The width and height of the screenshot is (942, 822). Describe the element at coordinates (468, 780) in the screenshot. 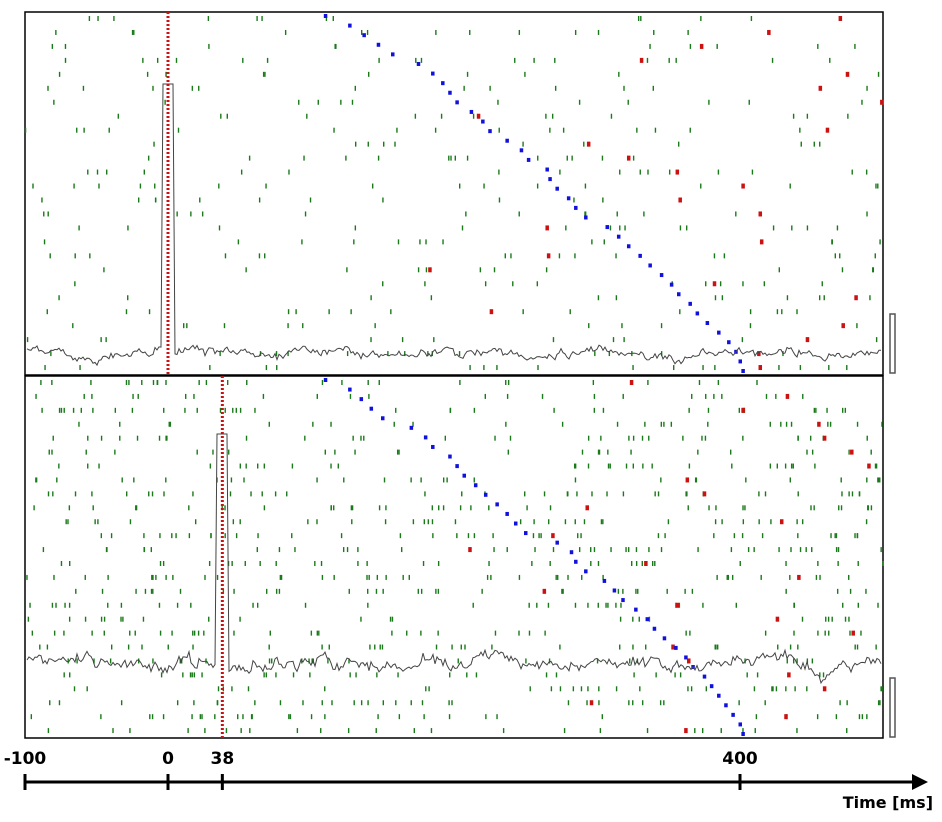

I see `time-axis: -100 0 38 400 Time [ms]` at that location.